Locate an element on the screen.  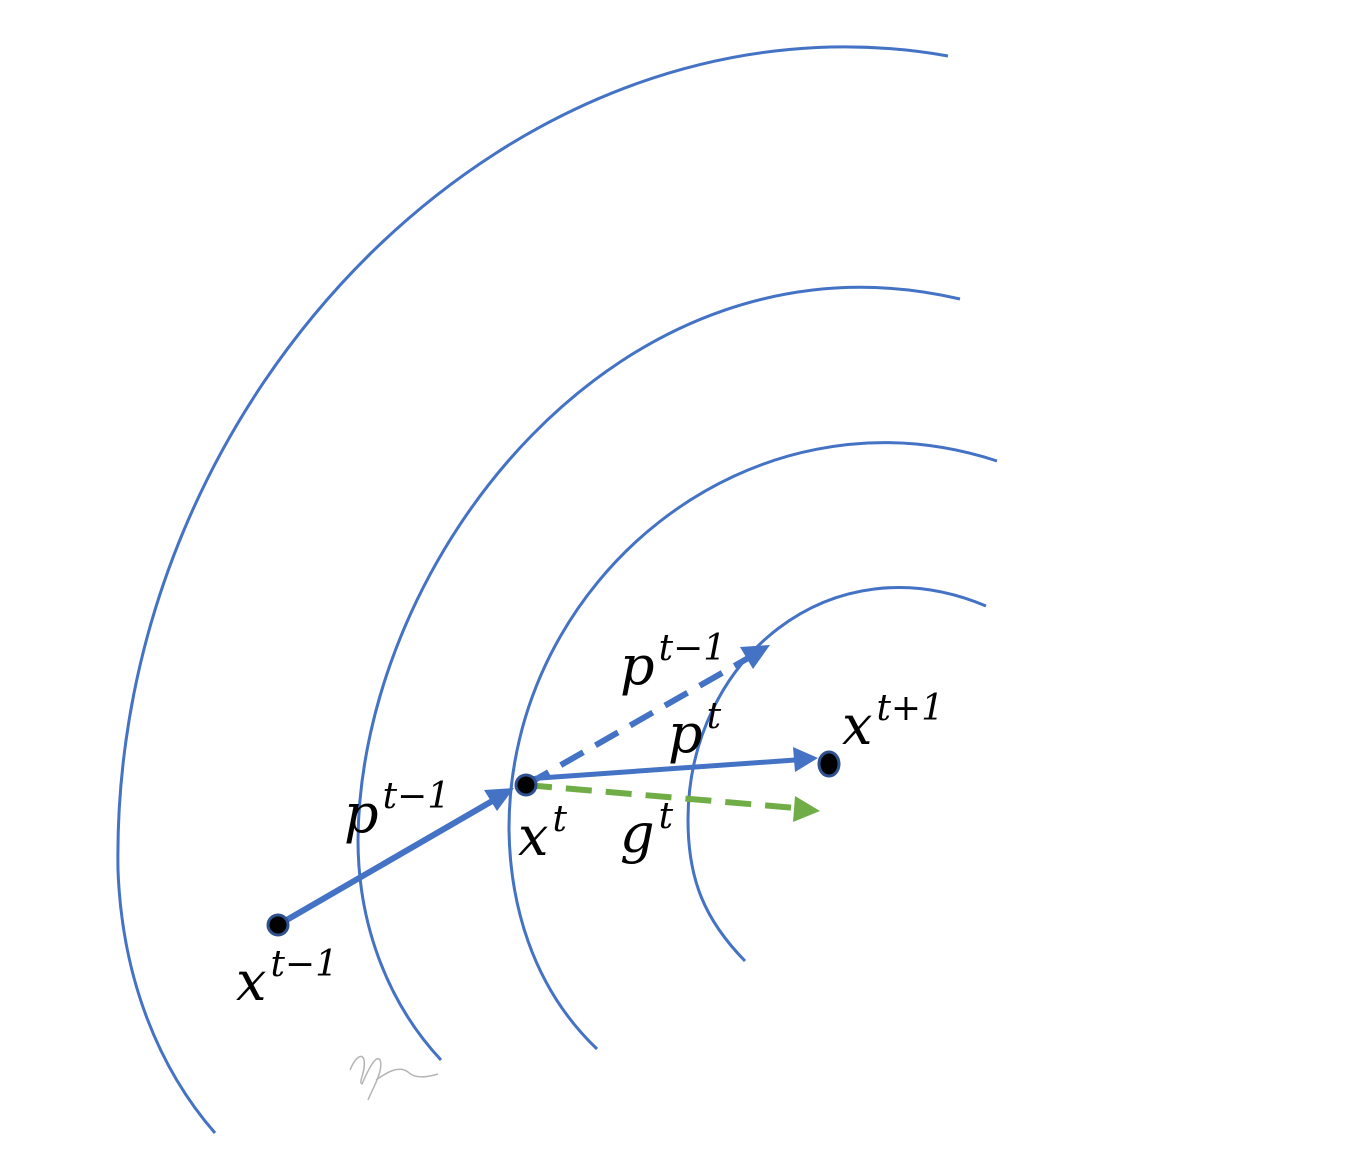
label-x-prev: x t−1 is located at coordinates (287, 978).